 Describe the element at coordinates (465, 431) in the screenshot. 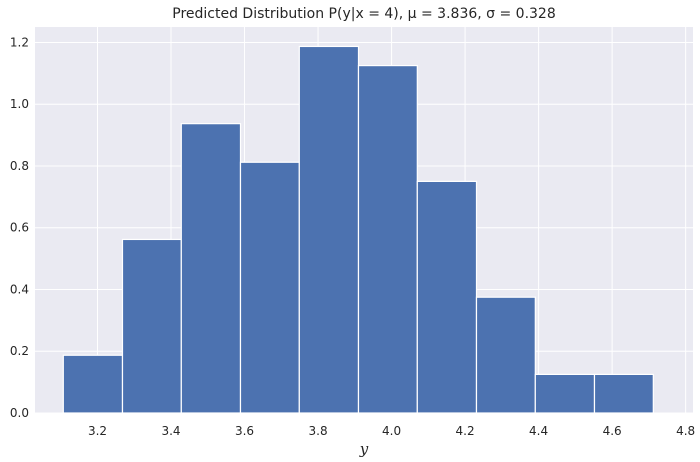

I see `x-tick-label: 4.2` at that location.